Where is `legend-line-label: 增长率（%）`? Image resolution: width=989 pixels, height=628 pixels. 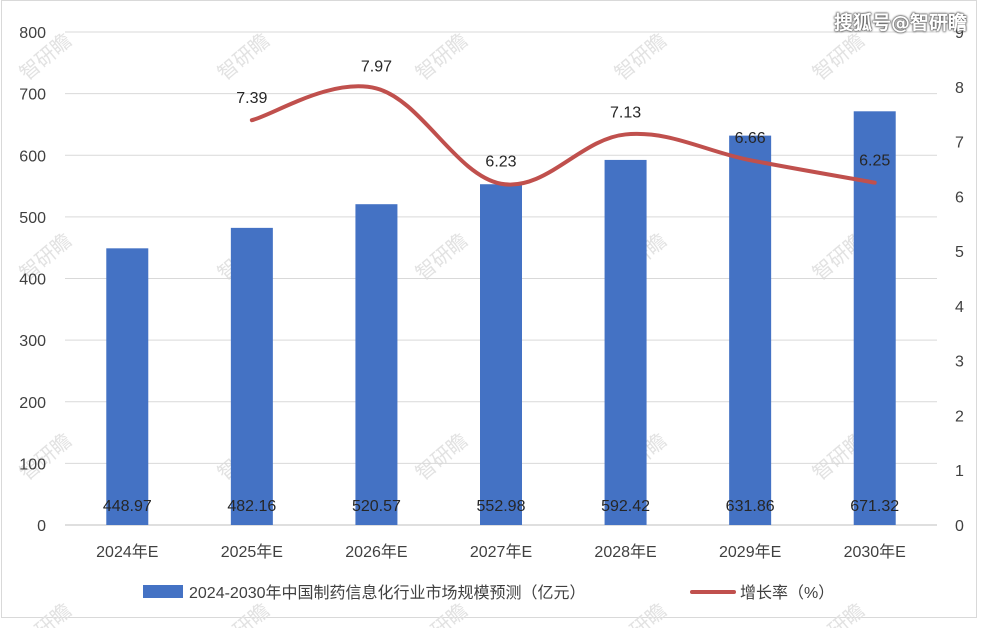
legend-line-label: 增长率（%） is located at coordinates (787, 593).